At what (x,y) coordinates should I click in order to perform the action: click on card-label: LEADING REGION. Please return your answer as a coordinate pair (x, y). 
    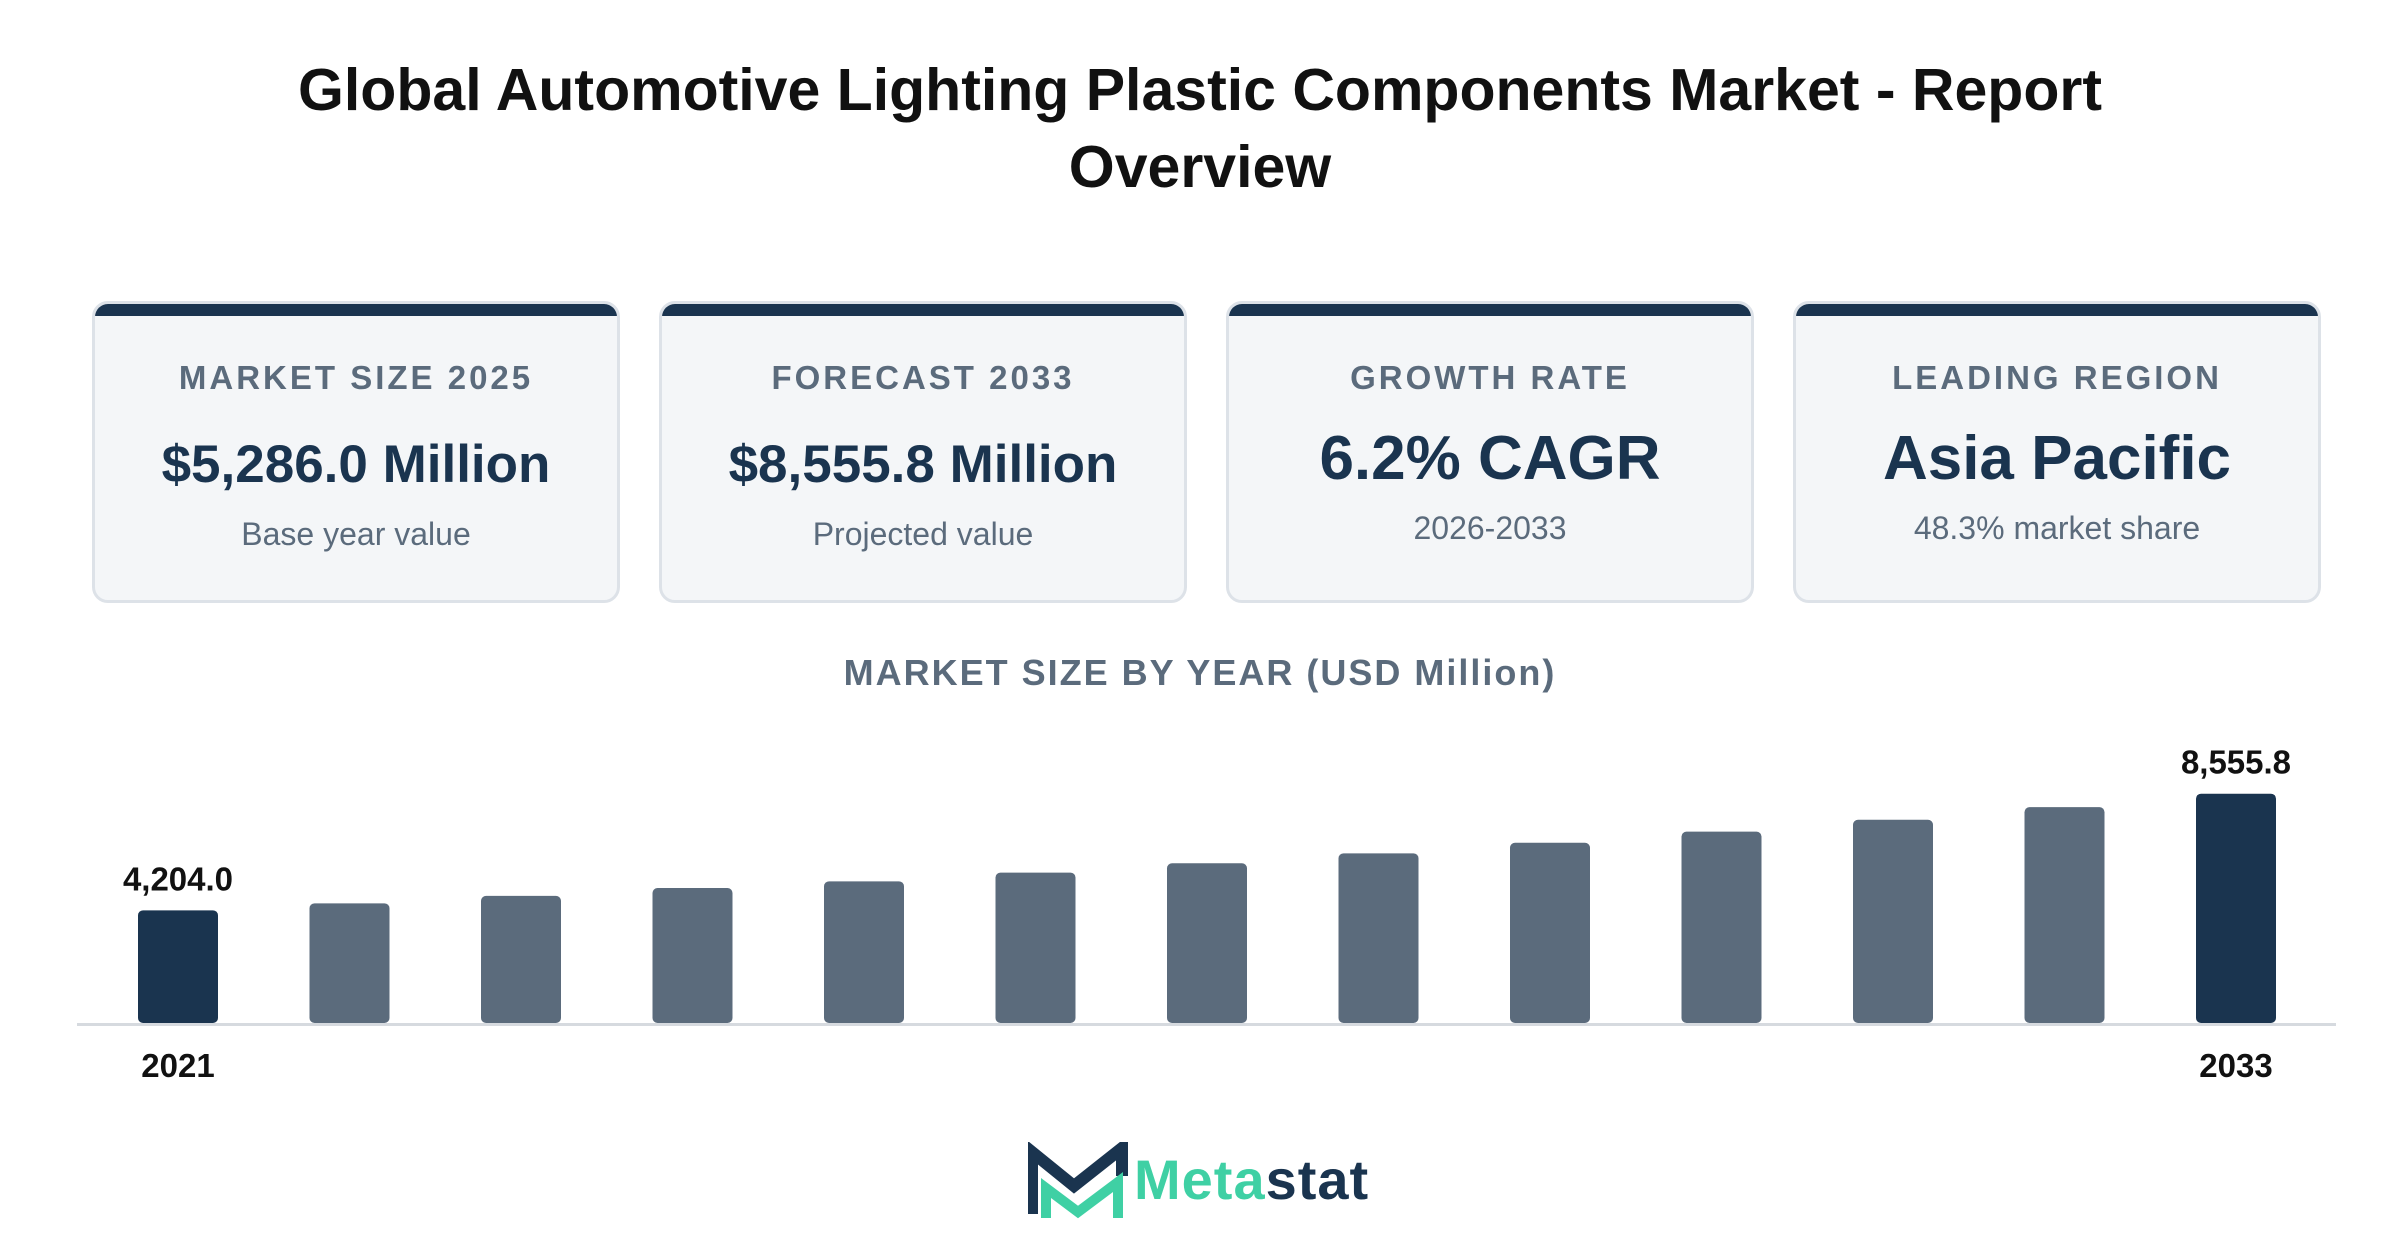
    Looking at the image, I should click on (2057, 377).